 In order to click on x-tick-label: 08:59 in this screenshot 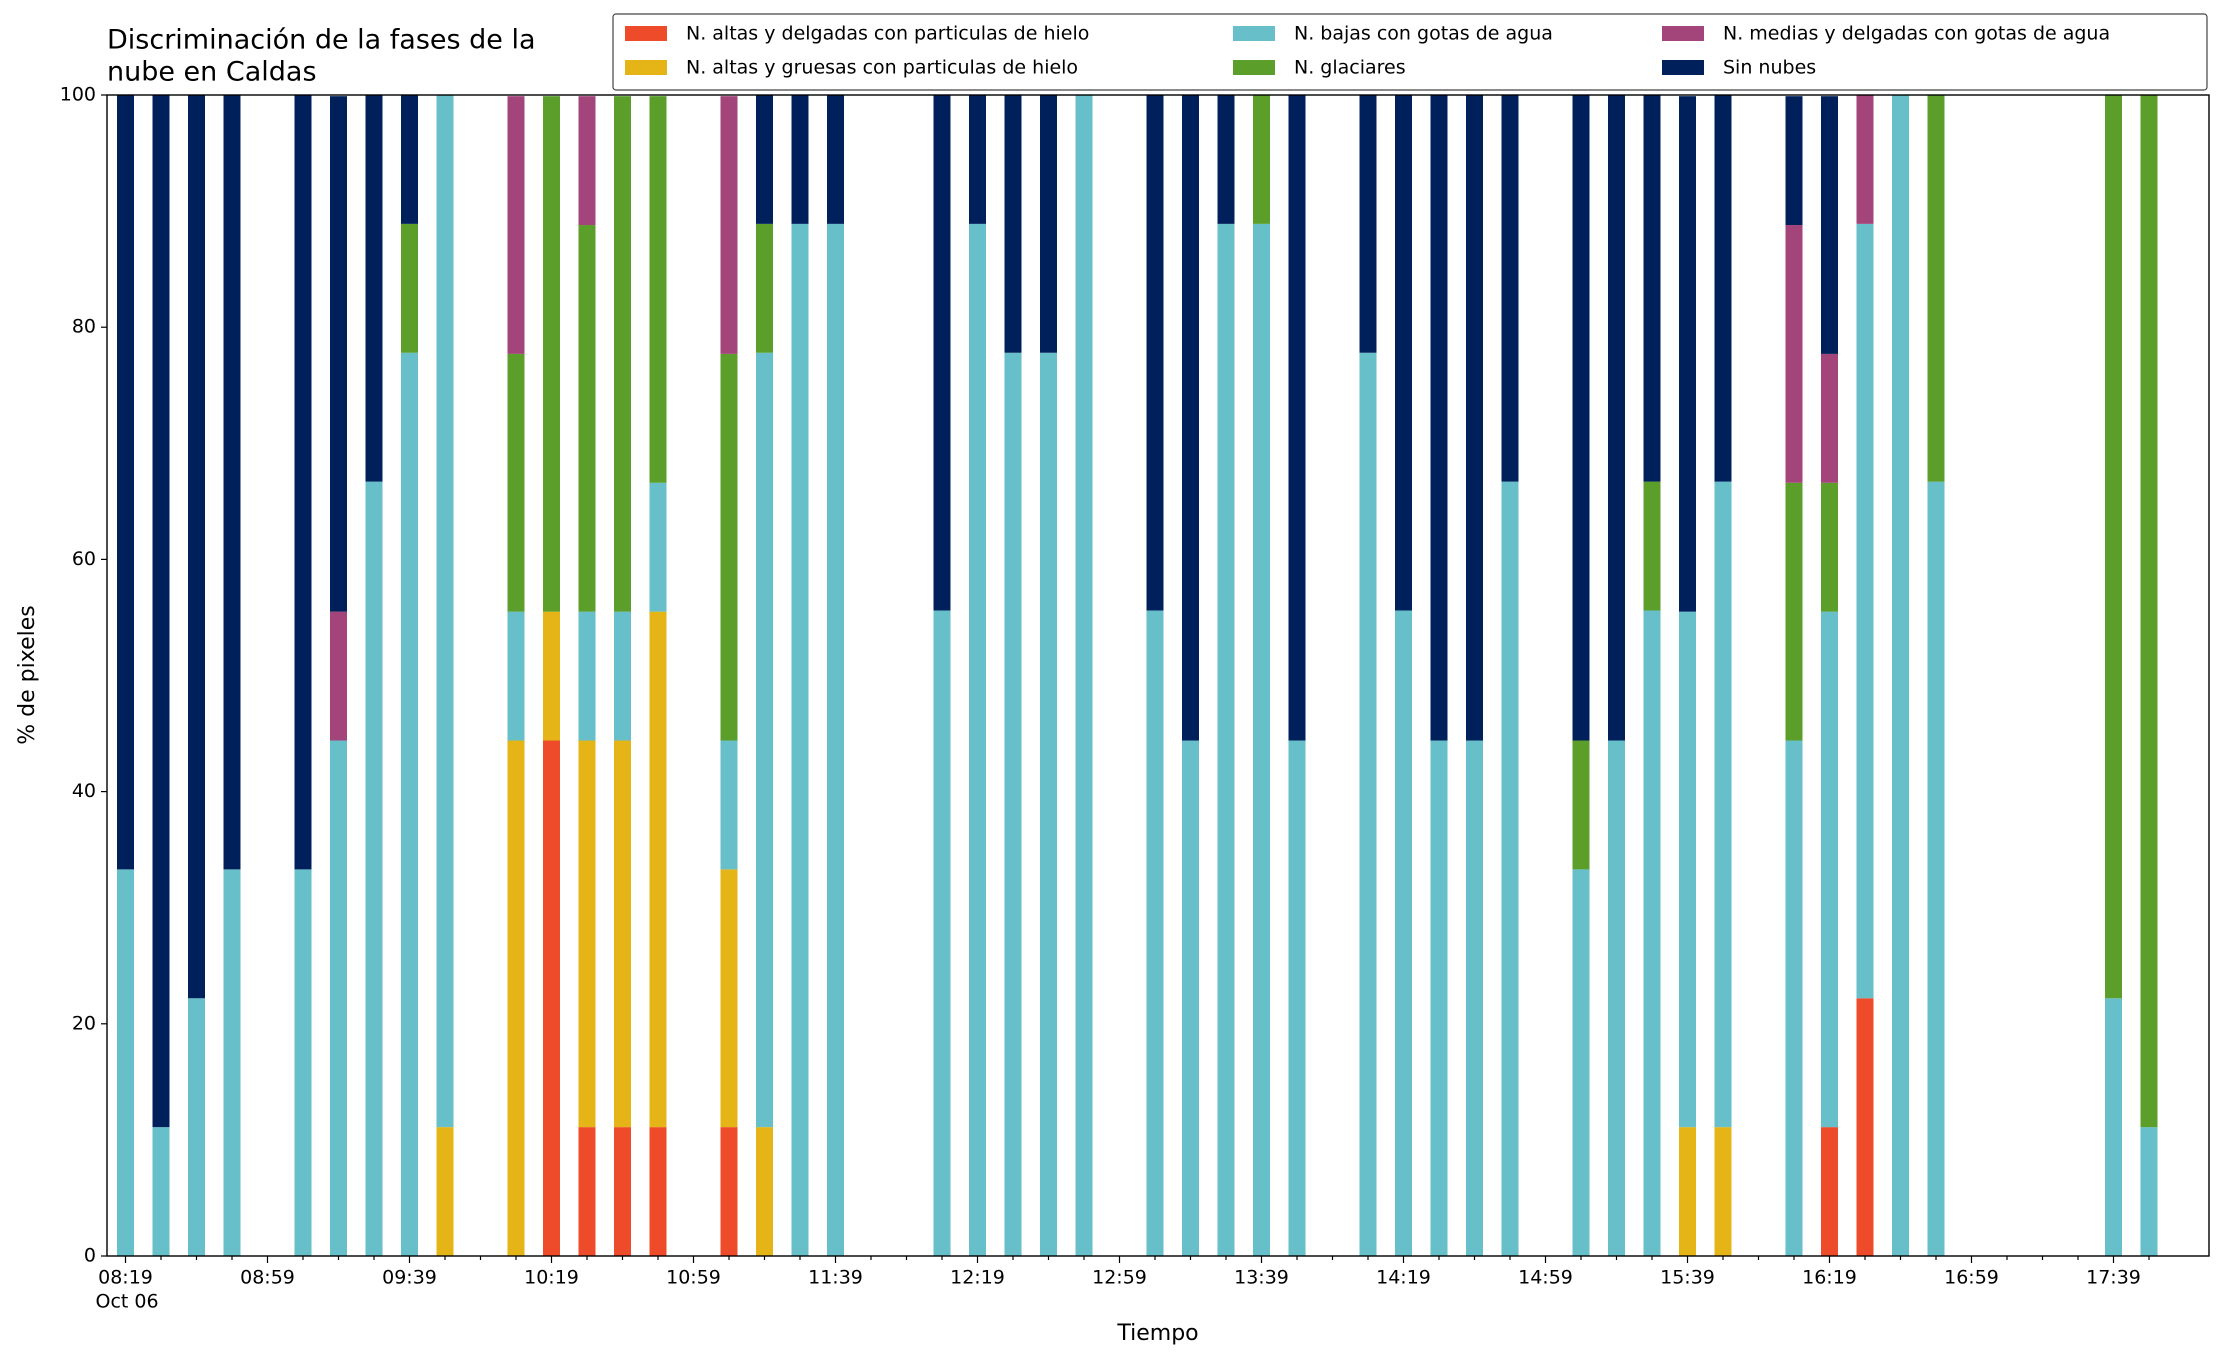, I will do `click(267, 1278)`.